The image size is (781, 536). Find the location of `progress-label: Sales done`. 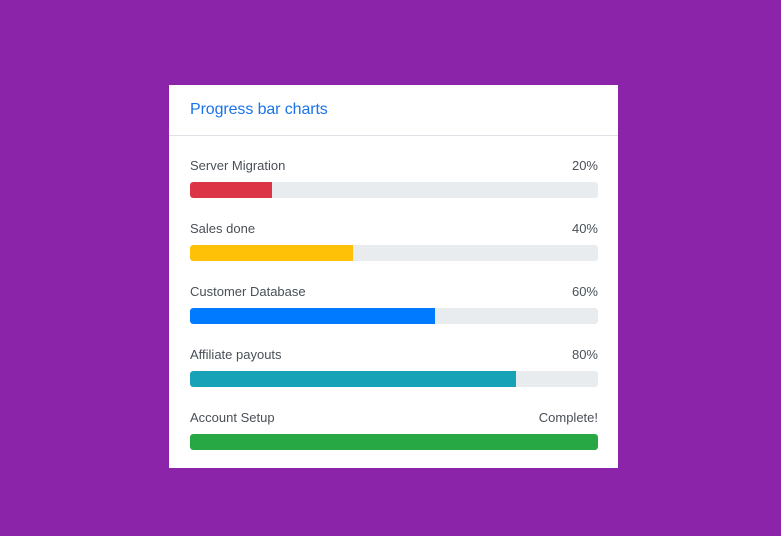

progress-label: Sales done is located at coordinates (223, 228).